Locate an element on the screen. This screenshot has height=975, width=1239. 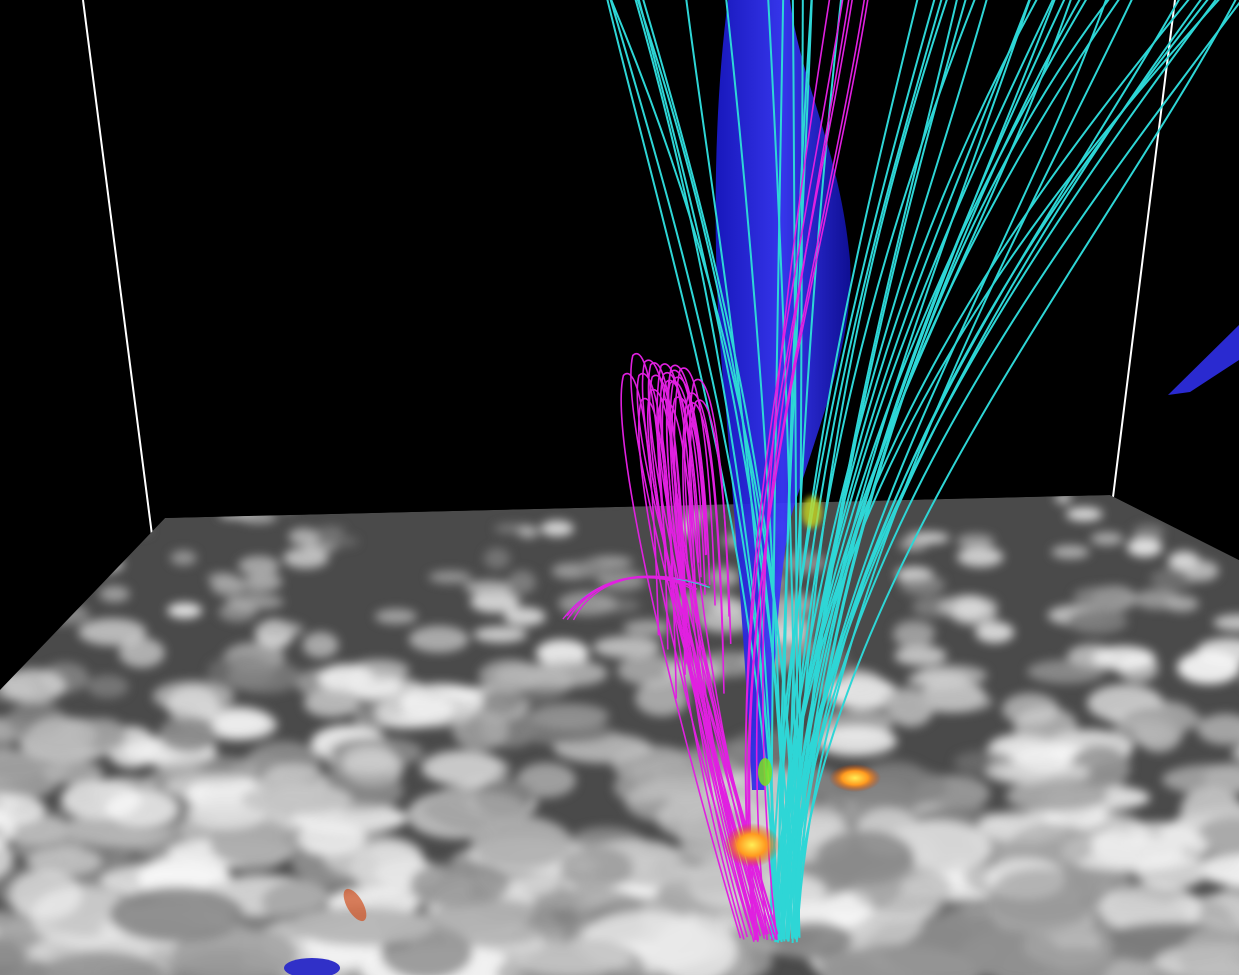
magenta-tangle is located at coordinates (629, 598).